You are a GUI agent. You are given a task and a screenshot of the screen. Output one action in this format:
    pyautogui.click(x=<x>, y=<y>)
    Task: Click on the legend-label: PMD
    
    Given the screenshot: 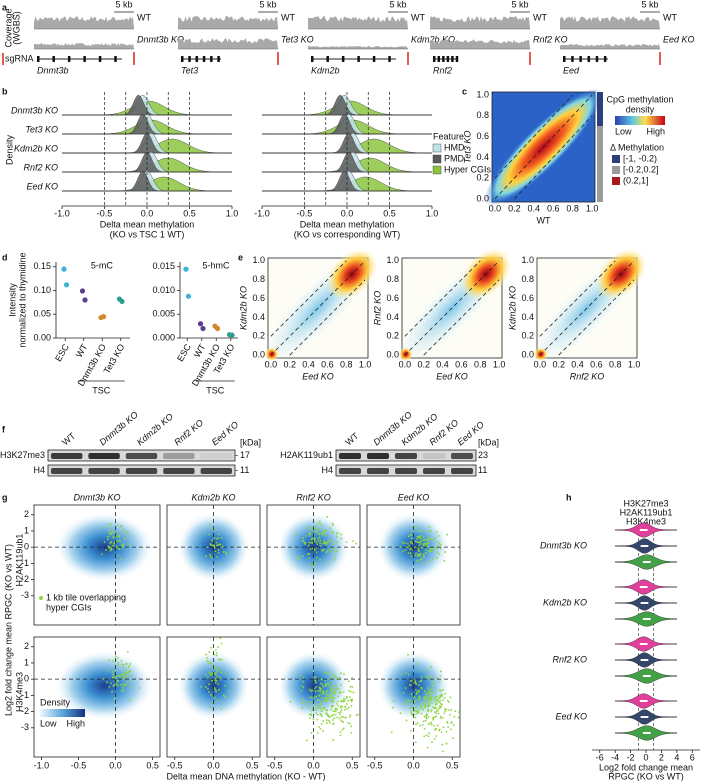 What is the action you would take?
    pyautogui.click(x=454, y=158)
    